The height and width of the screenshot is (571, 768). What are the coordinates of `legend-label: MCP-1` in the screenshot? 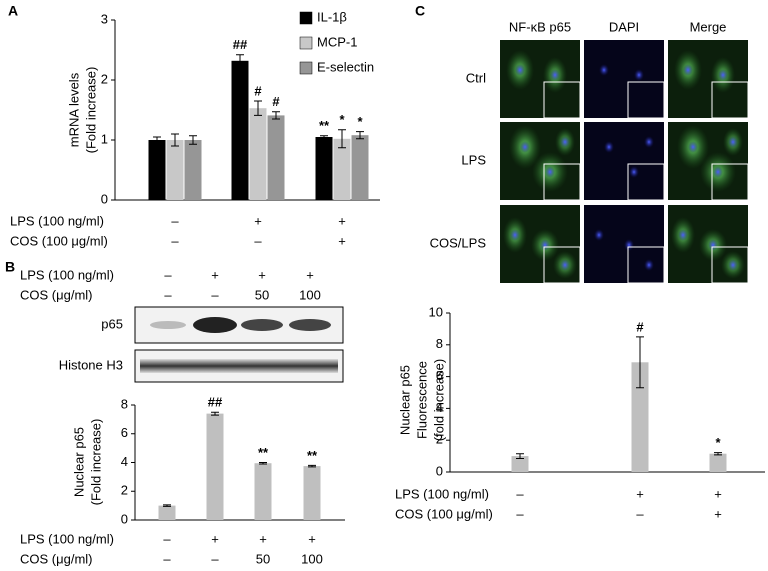 It's located at (337, 41).